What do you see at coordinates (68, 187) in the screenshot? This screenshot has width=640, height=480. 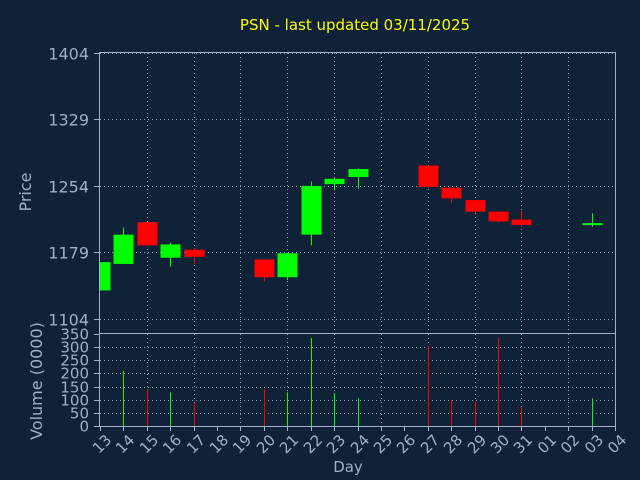 I see `price-tick-label: 1254` at bounding box center [68, 187].